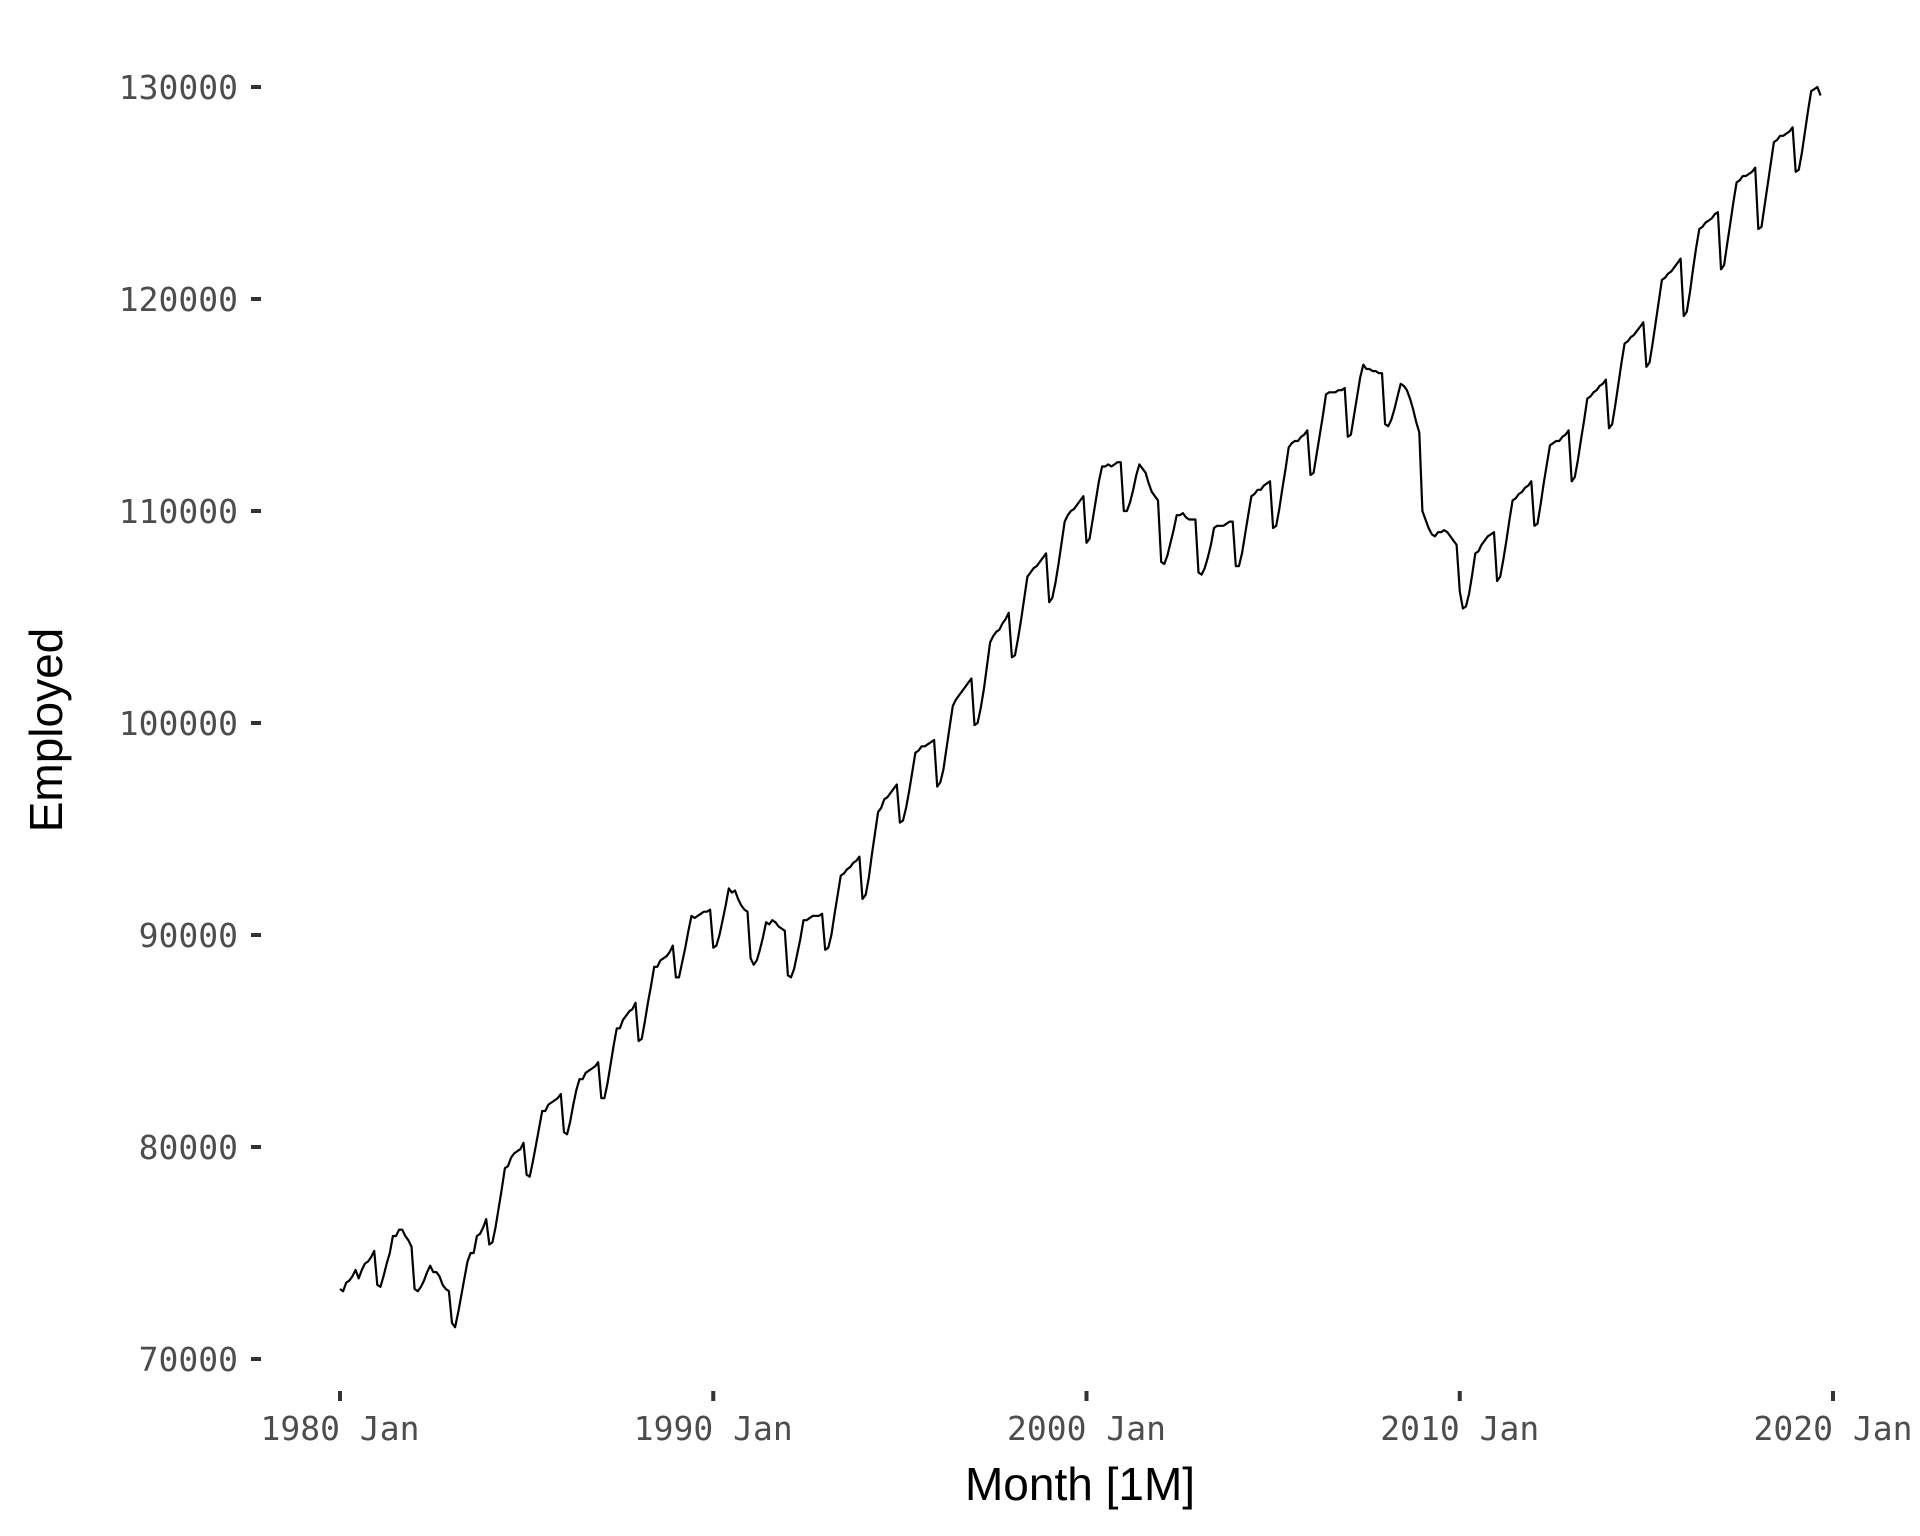 This screenshot has height=1536, width=1920. I want to click on y-tick-label: 130000, so click(178, 87).